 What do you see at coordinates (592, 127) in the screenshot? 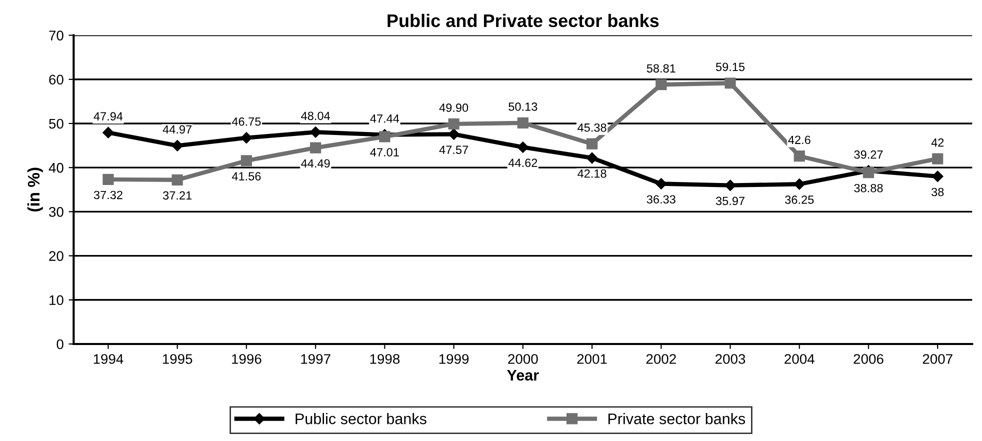
I see `data-label: 45.38` at bounding box center [592, 127].